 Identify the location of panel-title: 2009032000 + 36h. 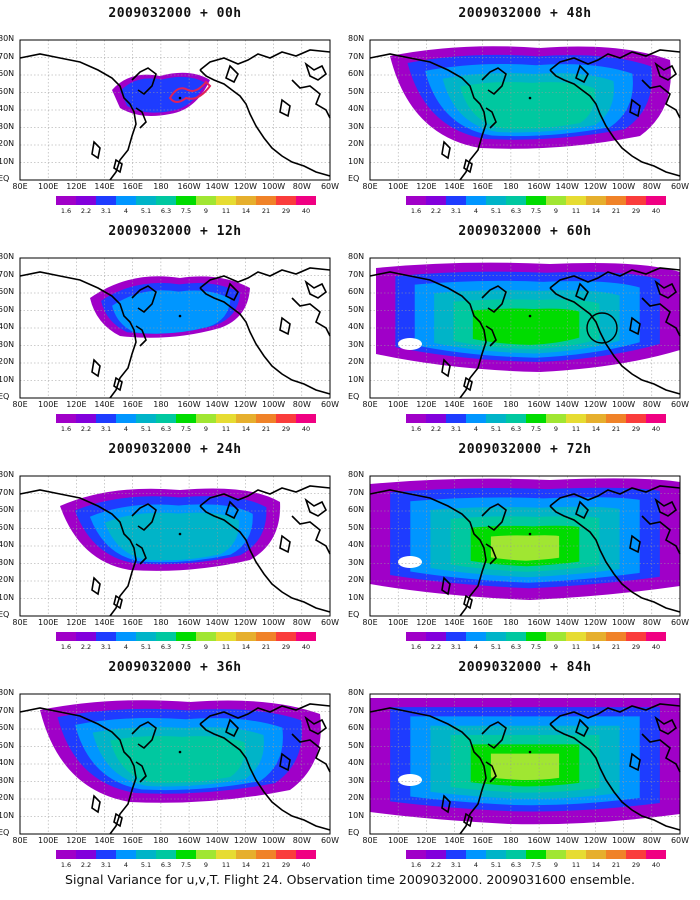
(175, 667).